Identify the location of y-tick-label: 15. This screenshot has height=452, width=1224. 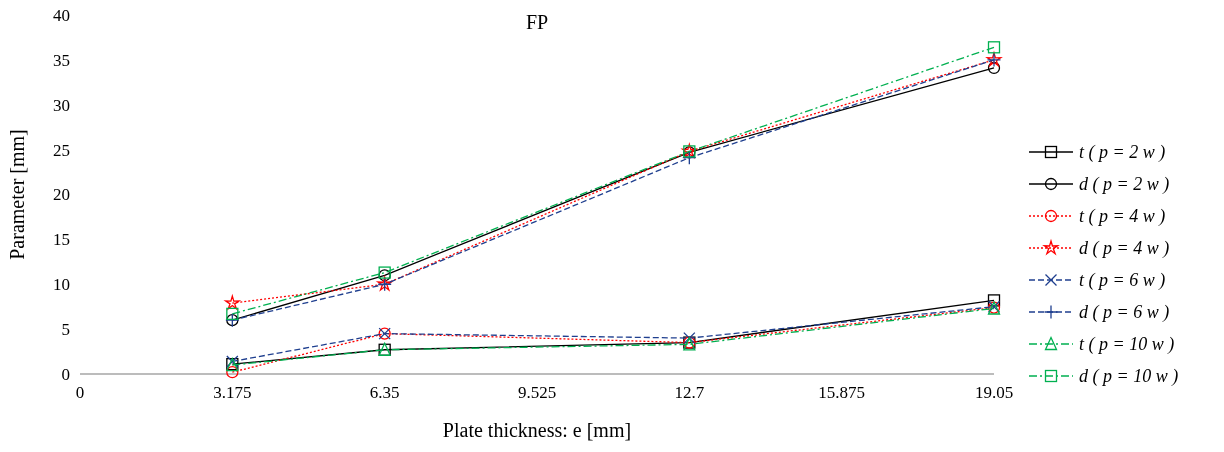
(61, 240).